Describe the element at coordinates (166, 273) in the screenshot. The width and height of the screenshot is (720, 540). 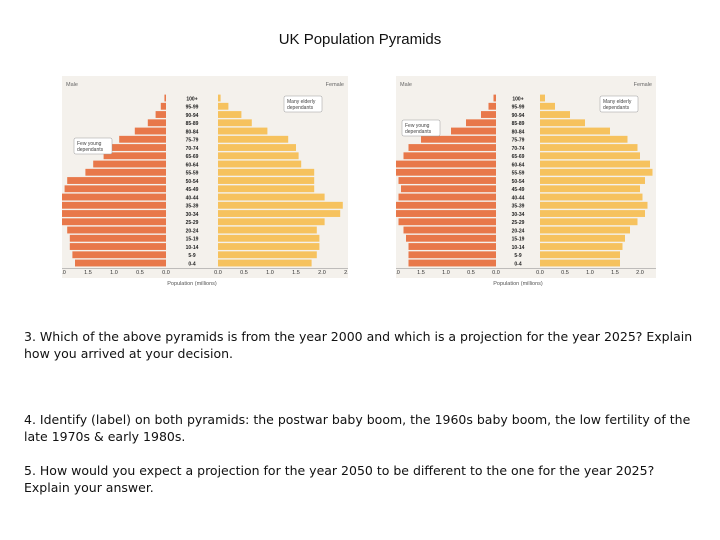
I see `c1-tick-left-5: 0.0` at that location.